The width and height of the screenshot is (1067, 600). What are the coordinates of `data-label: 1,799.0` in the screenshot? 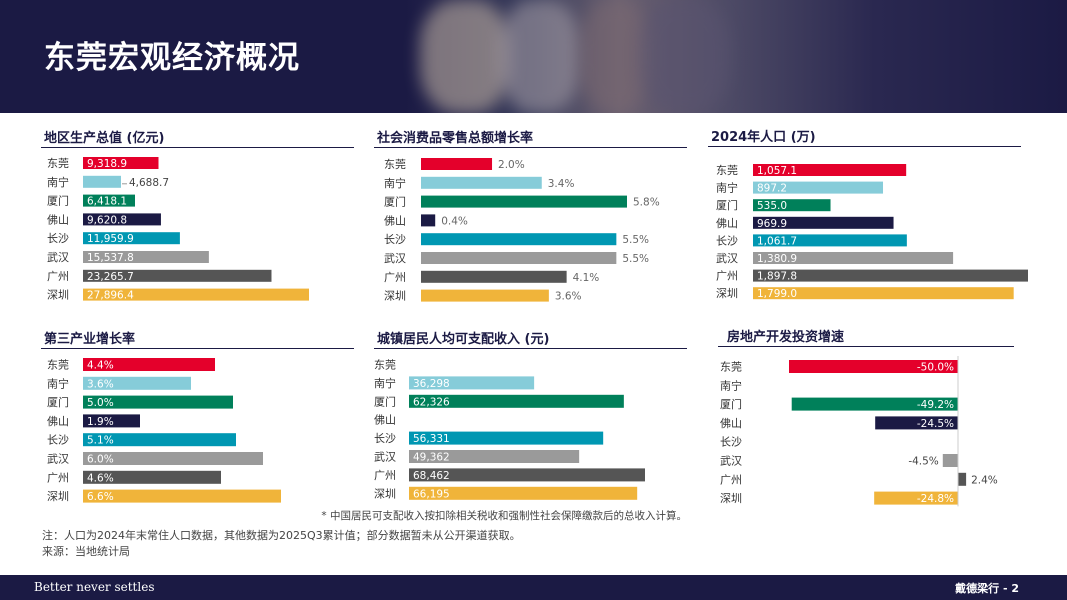 It's located at (777, 294).